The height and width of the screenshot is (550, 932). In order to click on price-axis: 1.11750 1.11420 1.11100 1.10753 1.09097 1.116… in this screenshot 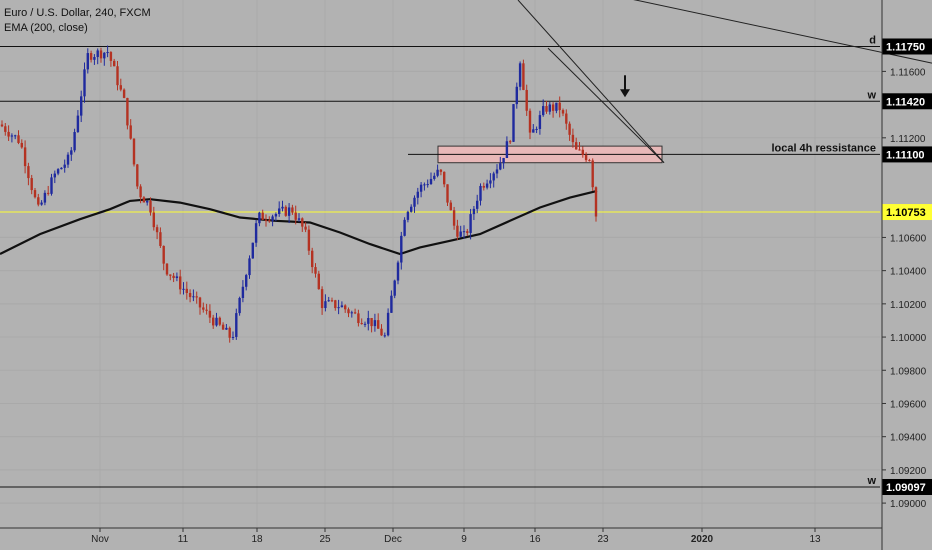, I will do `click(906, 275)`.